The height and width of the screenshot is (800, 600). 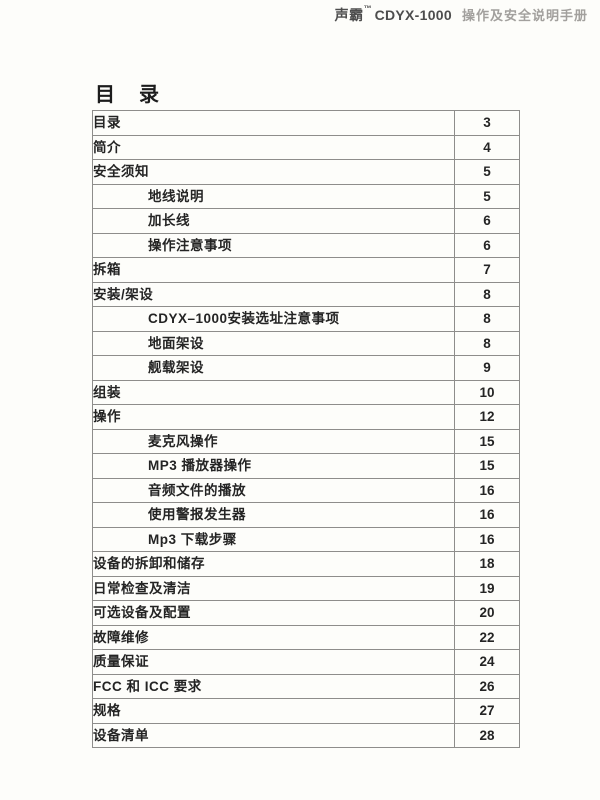 I want to click on toc-row: 简介 4, so click(x=306, y=147).